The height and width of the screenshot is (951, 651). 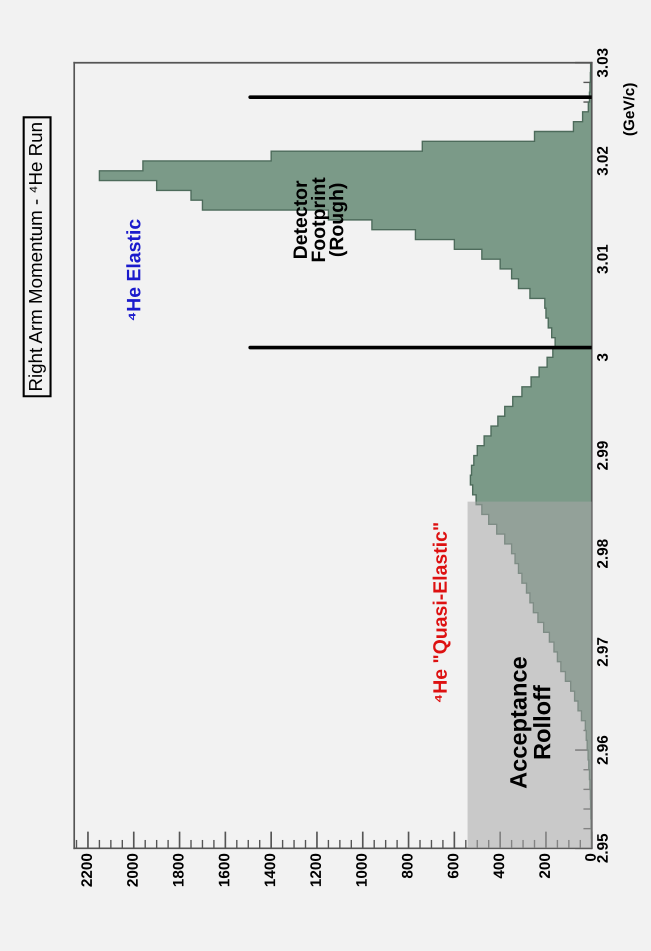 I want to click on y-tick-label: 3.03, so click(x=602, y=63).